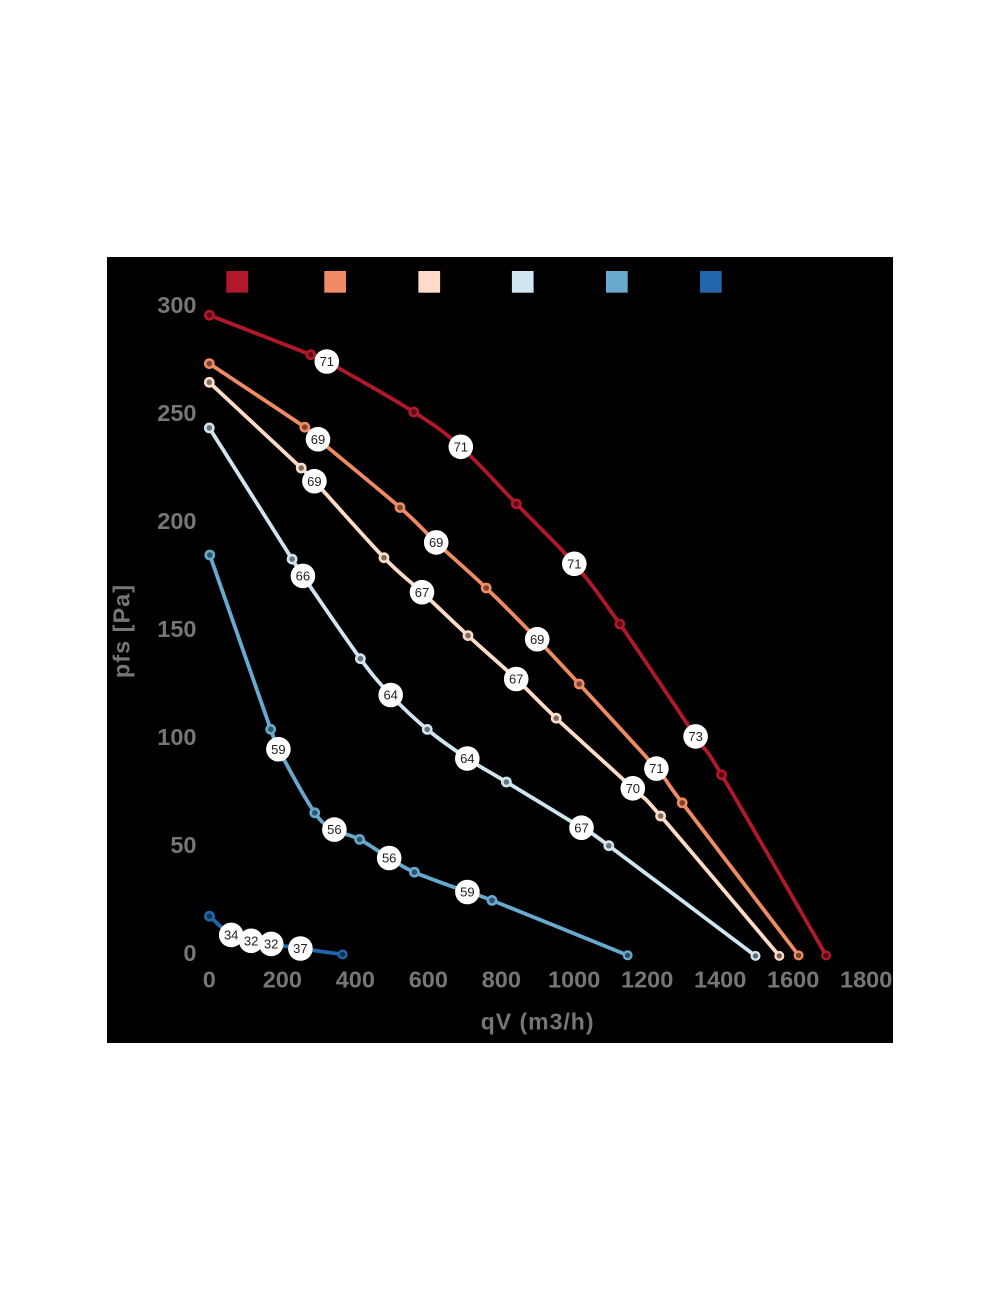 This screenshot has height=1300, width=1000. What do you see at coordinates (866, 979) in the screenshot?
I see `svg-text: 1800` at bounding box center [866, 979].